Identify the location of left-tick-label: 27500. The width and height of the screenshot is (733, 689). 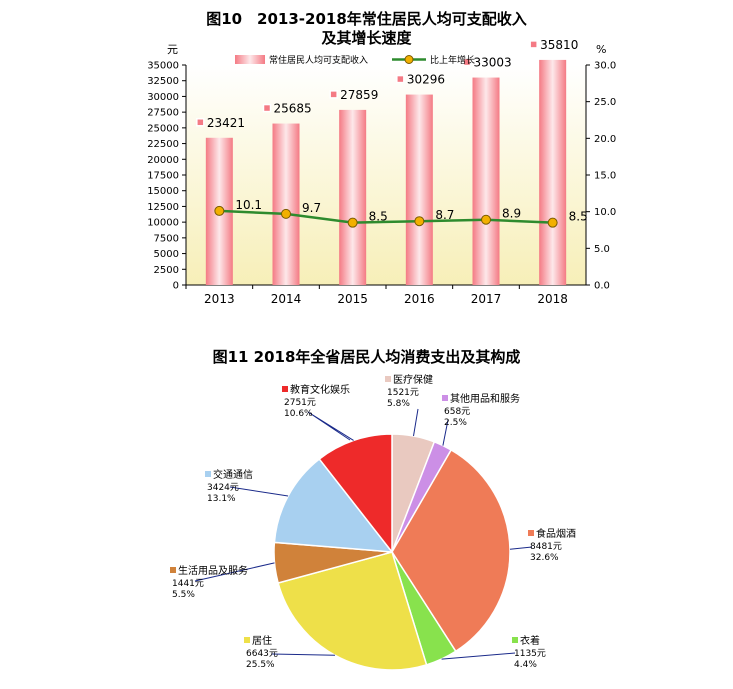
(163, 113).